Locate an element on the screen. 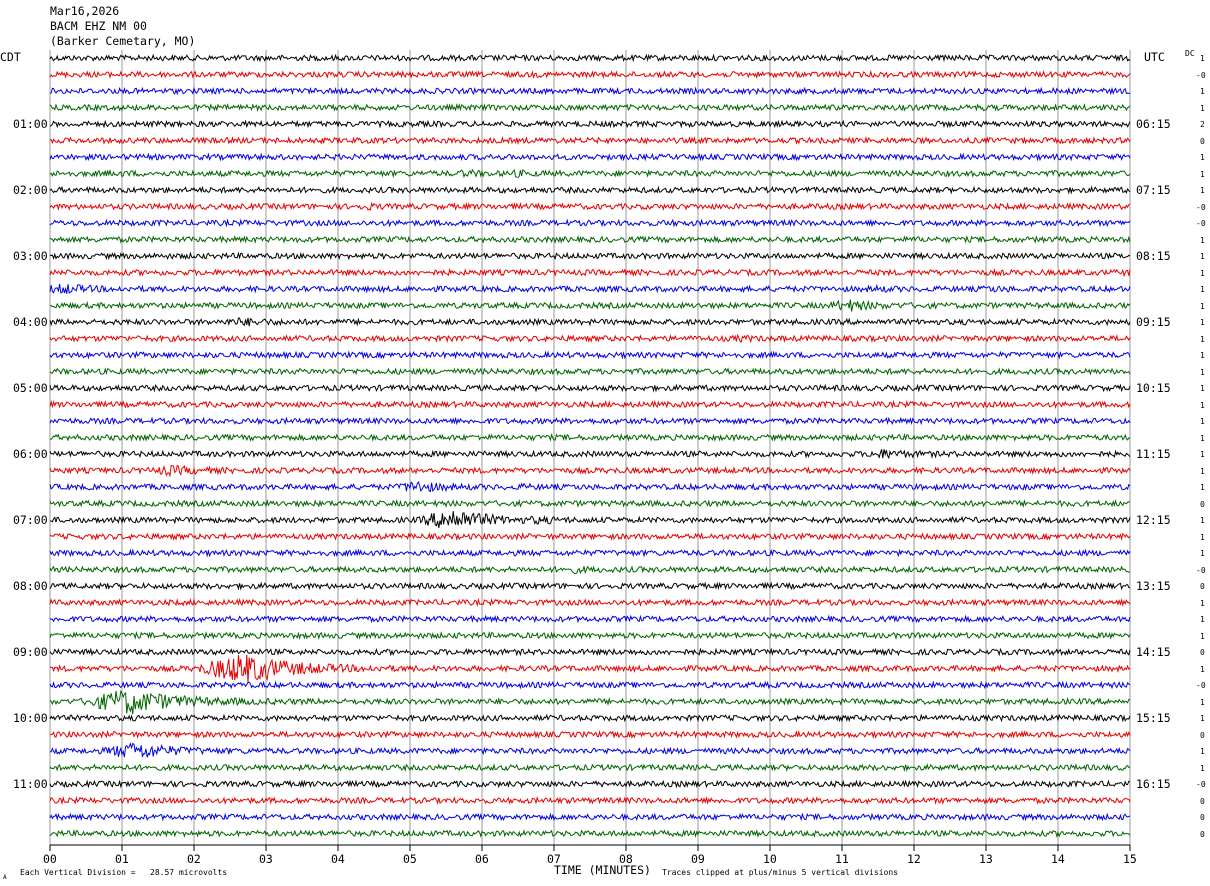 The height and width of the screenshot is (886, 1210). right-hour-label: 16:15 is located at coordinates (1153, 784).